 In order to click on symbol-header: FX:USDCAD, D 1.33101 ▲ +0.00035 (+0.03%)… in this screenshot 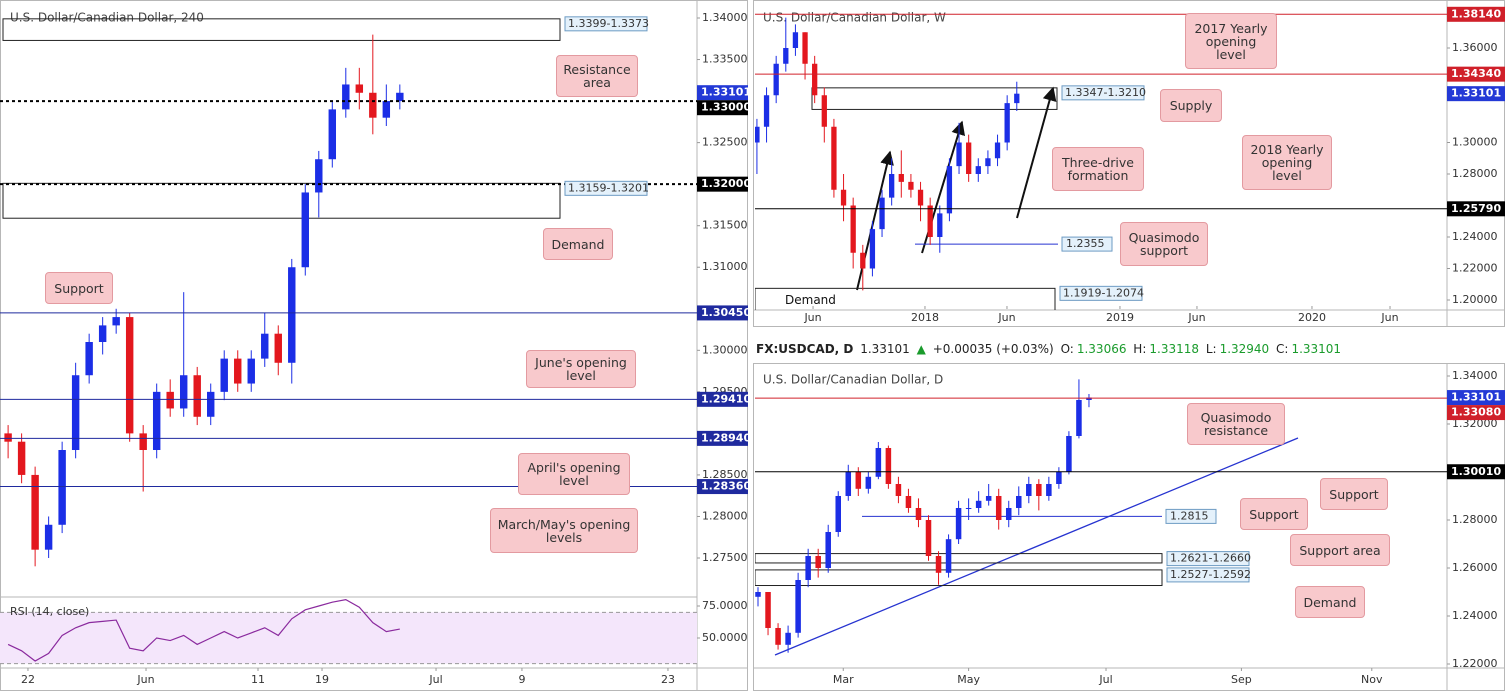, I will do `click(1050, 349)`.